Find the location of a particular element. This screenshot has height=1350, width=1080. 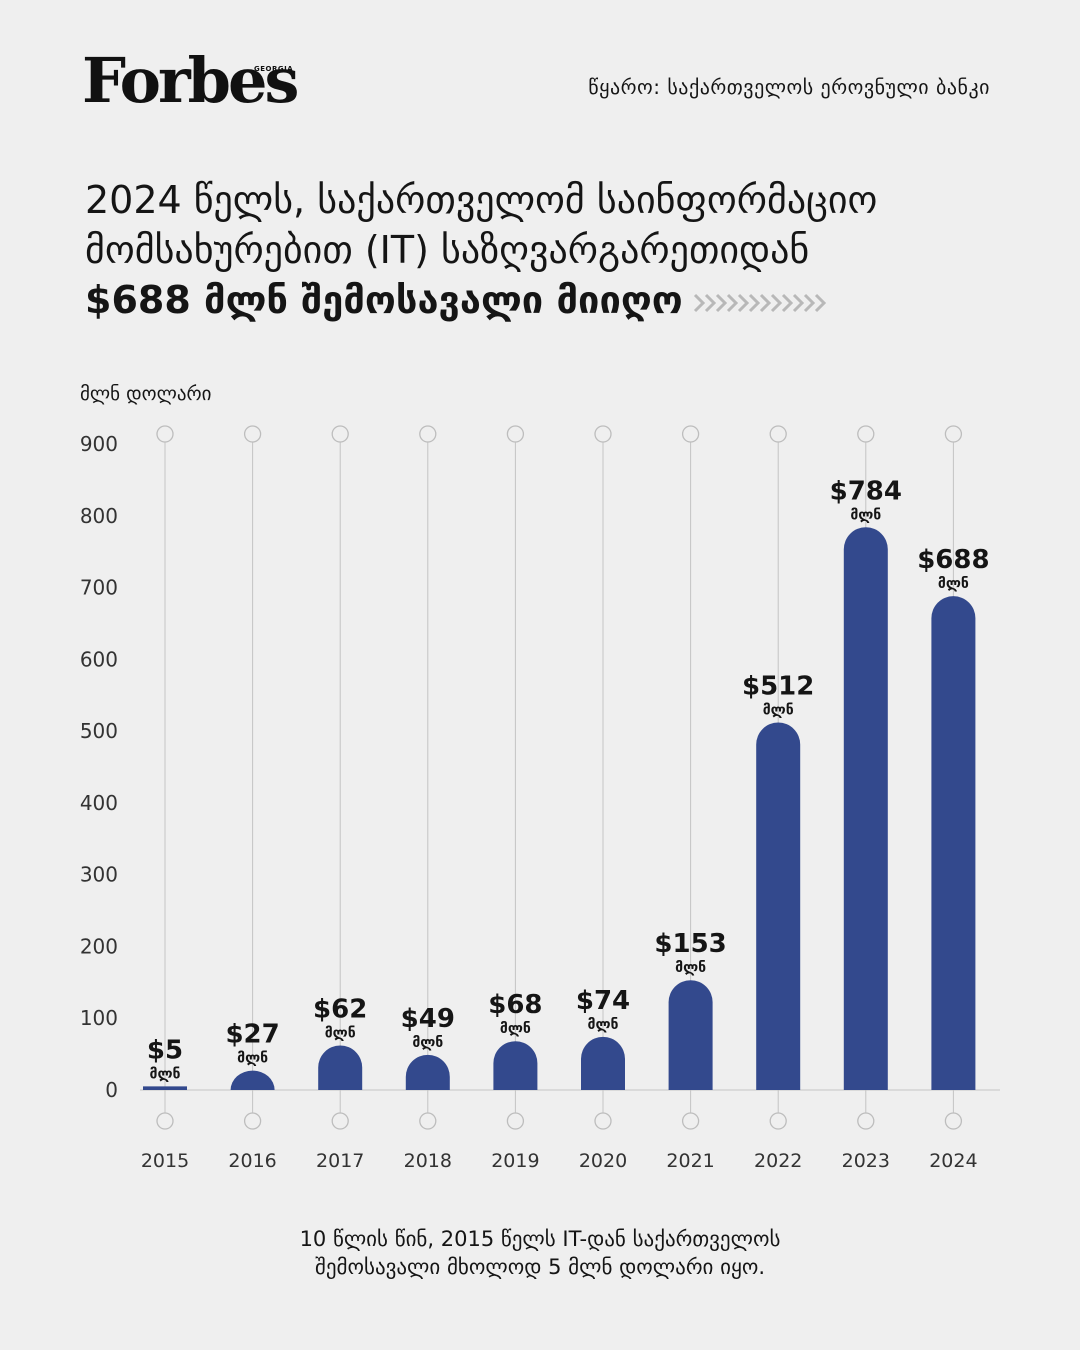

x-tick-label: 2024 is located at coordinates (953, 1161).